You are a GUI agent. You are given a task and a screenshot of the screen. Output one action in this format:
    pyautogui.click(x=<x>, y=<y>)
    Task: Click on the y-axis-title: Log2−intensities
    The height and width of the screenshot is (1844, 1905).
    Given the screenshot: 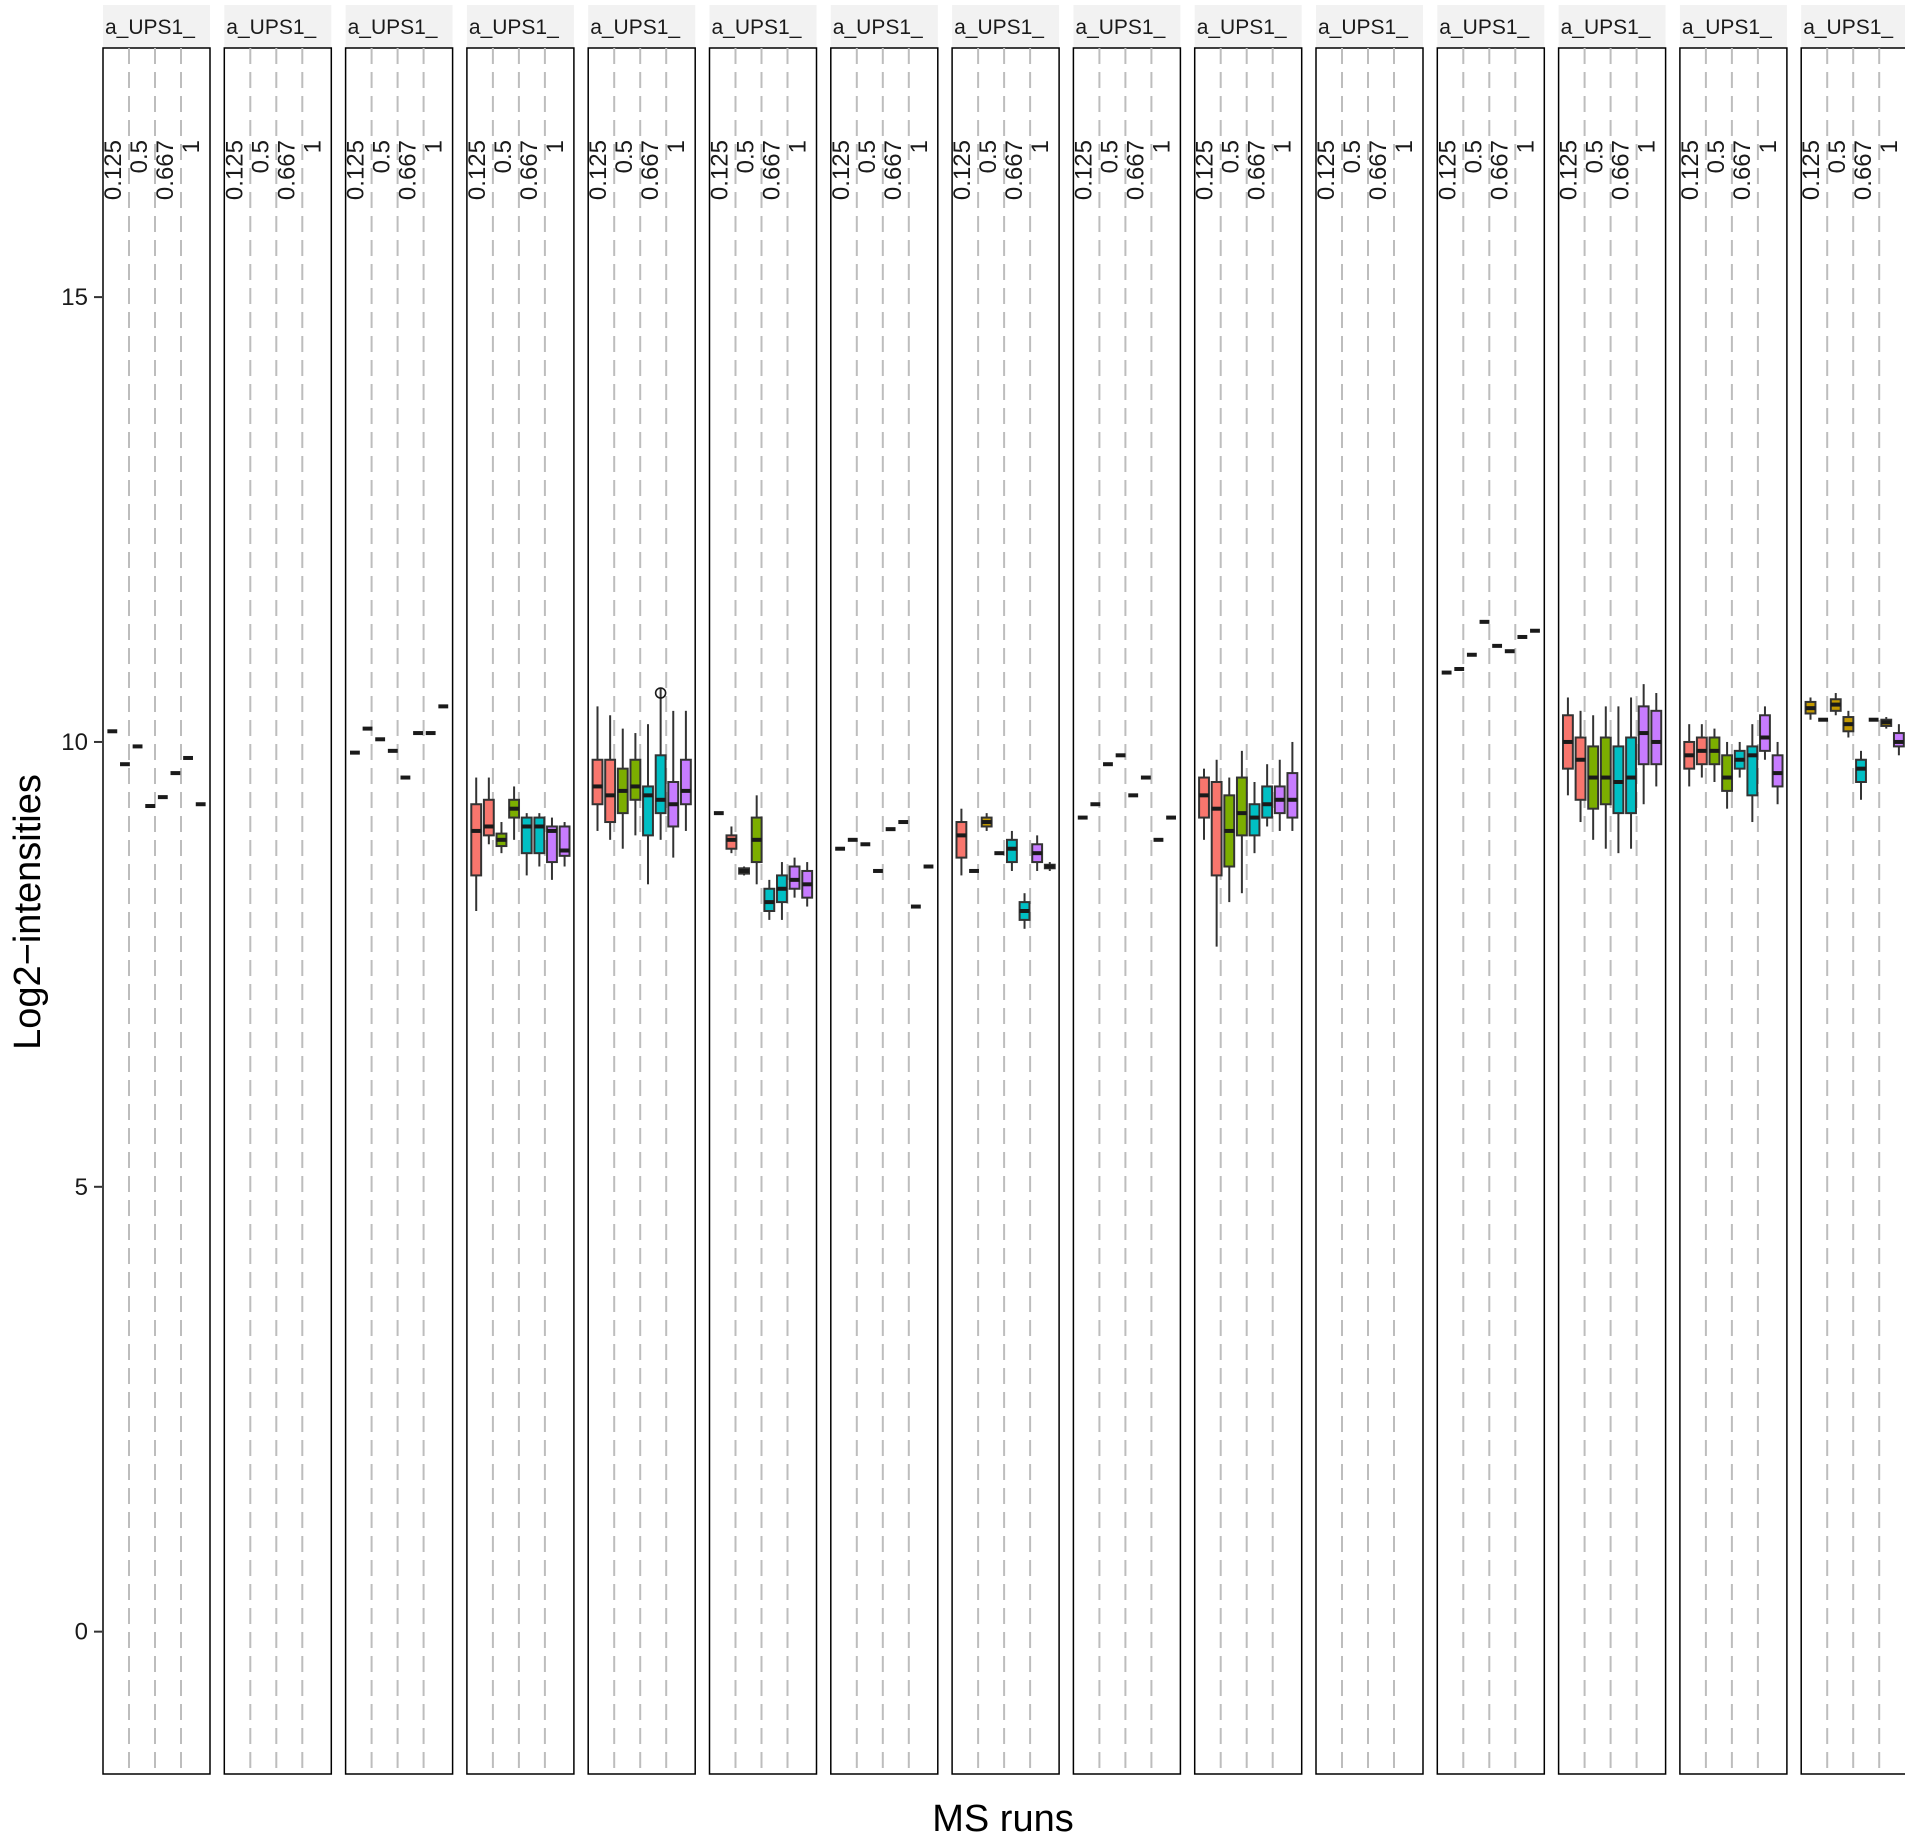 What is the action you would take?
    pyautogui.click(x=28, y=912)
    